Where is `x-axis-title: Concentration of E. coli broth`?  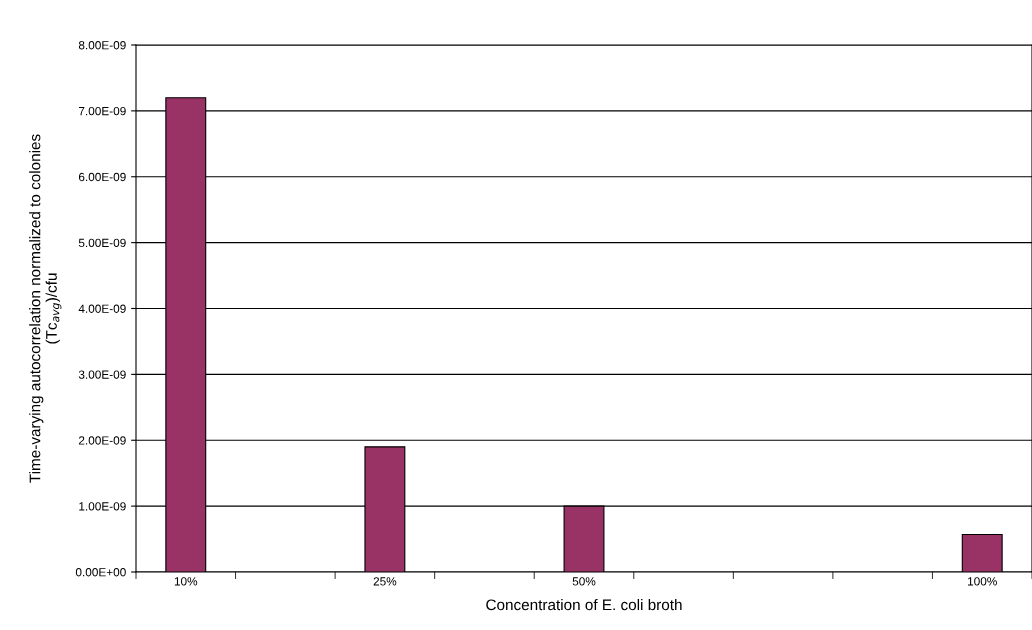
x-axis-title: Concentration of E. coli broth is located at coordinates (584, 604).